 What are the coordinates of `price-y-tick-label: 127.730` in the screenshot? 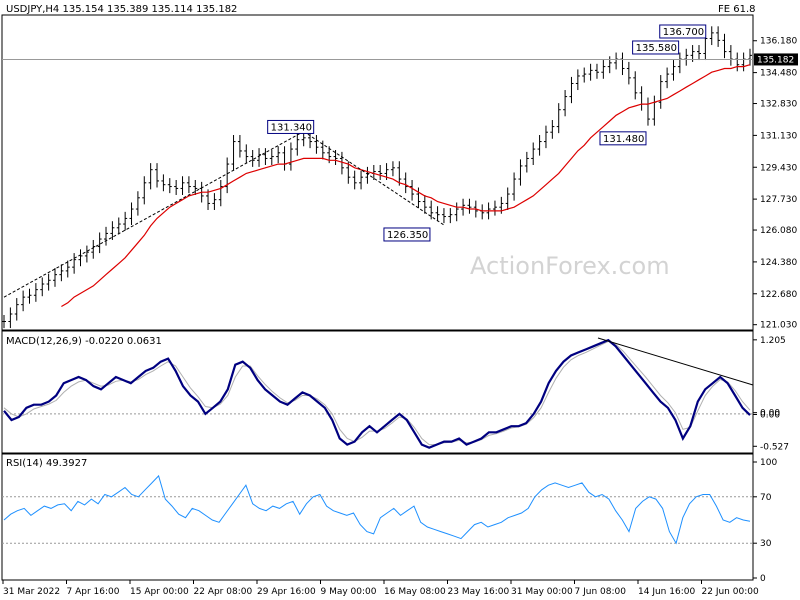 It's located at (778, 200).